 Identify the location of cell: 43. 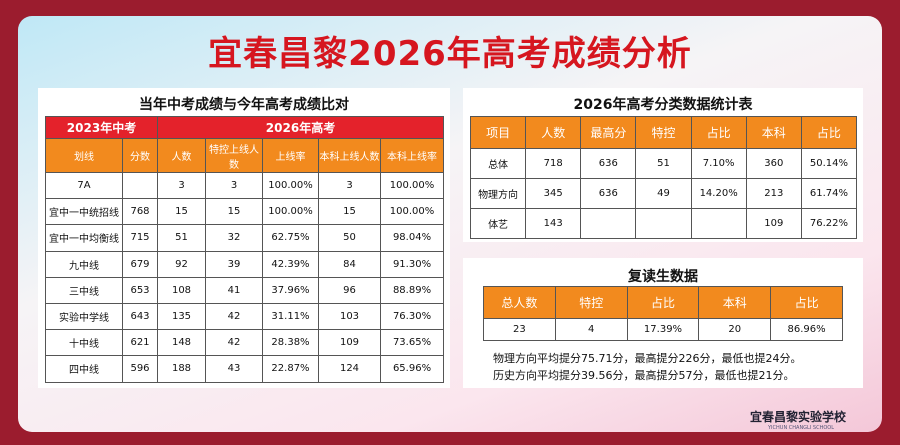
(234, 369).